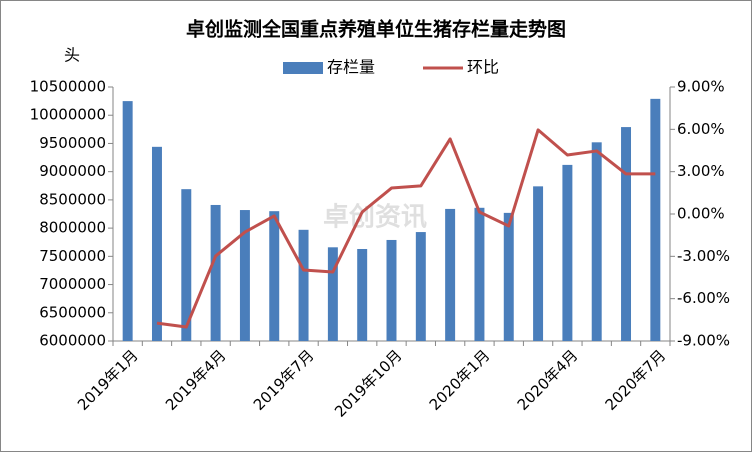  What do you see at coordinates (72, 284) in the screenshot?
I see `y-tick-label: 7000000` at bounding box center [72, 284].